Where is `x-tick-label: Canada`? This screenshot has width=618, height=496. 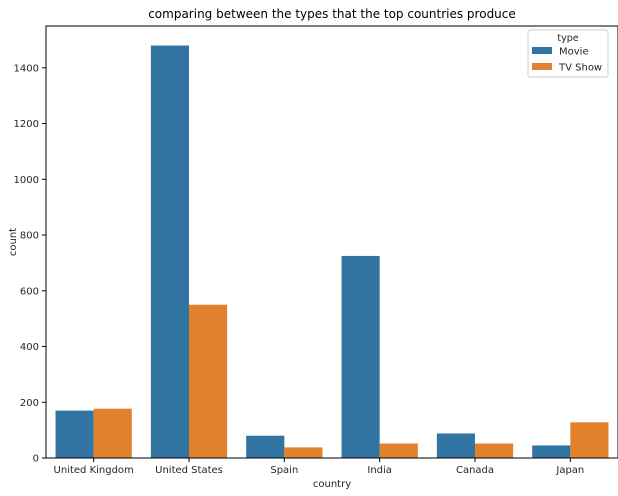
x-tick-label: Canada is located at coordinates (475, 470).